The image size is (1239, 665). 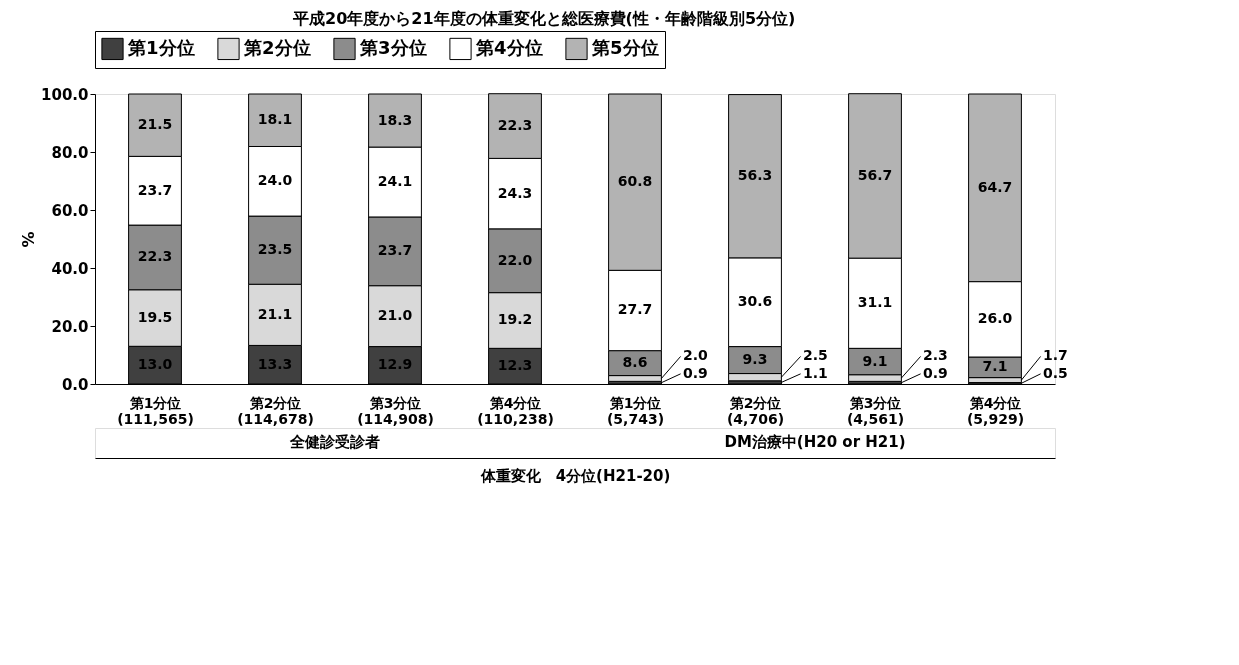 I want to click on data-label: 8.6, so click(x=635, y=362).